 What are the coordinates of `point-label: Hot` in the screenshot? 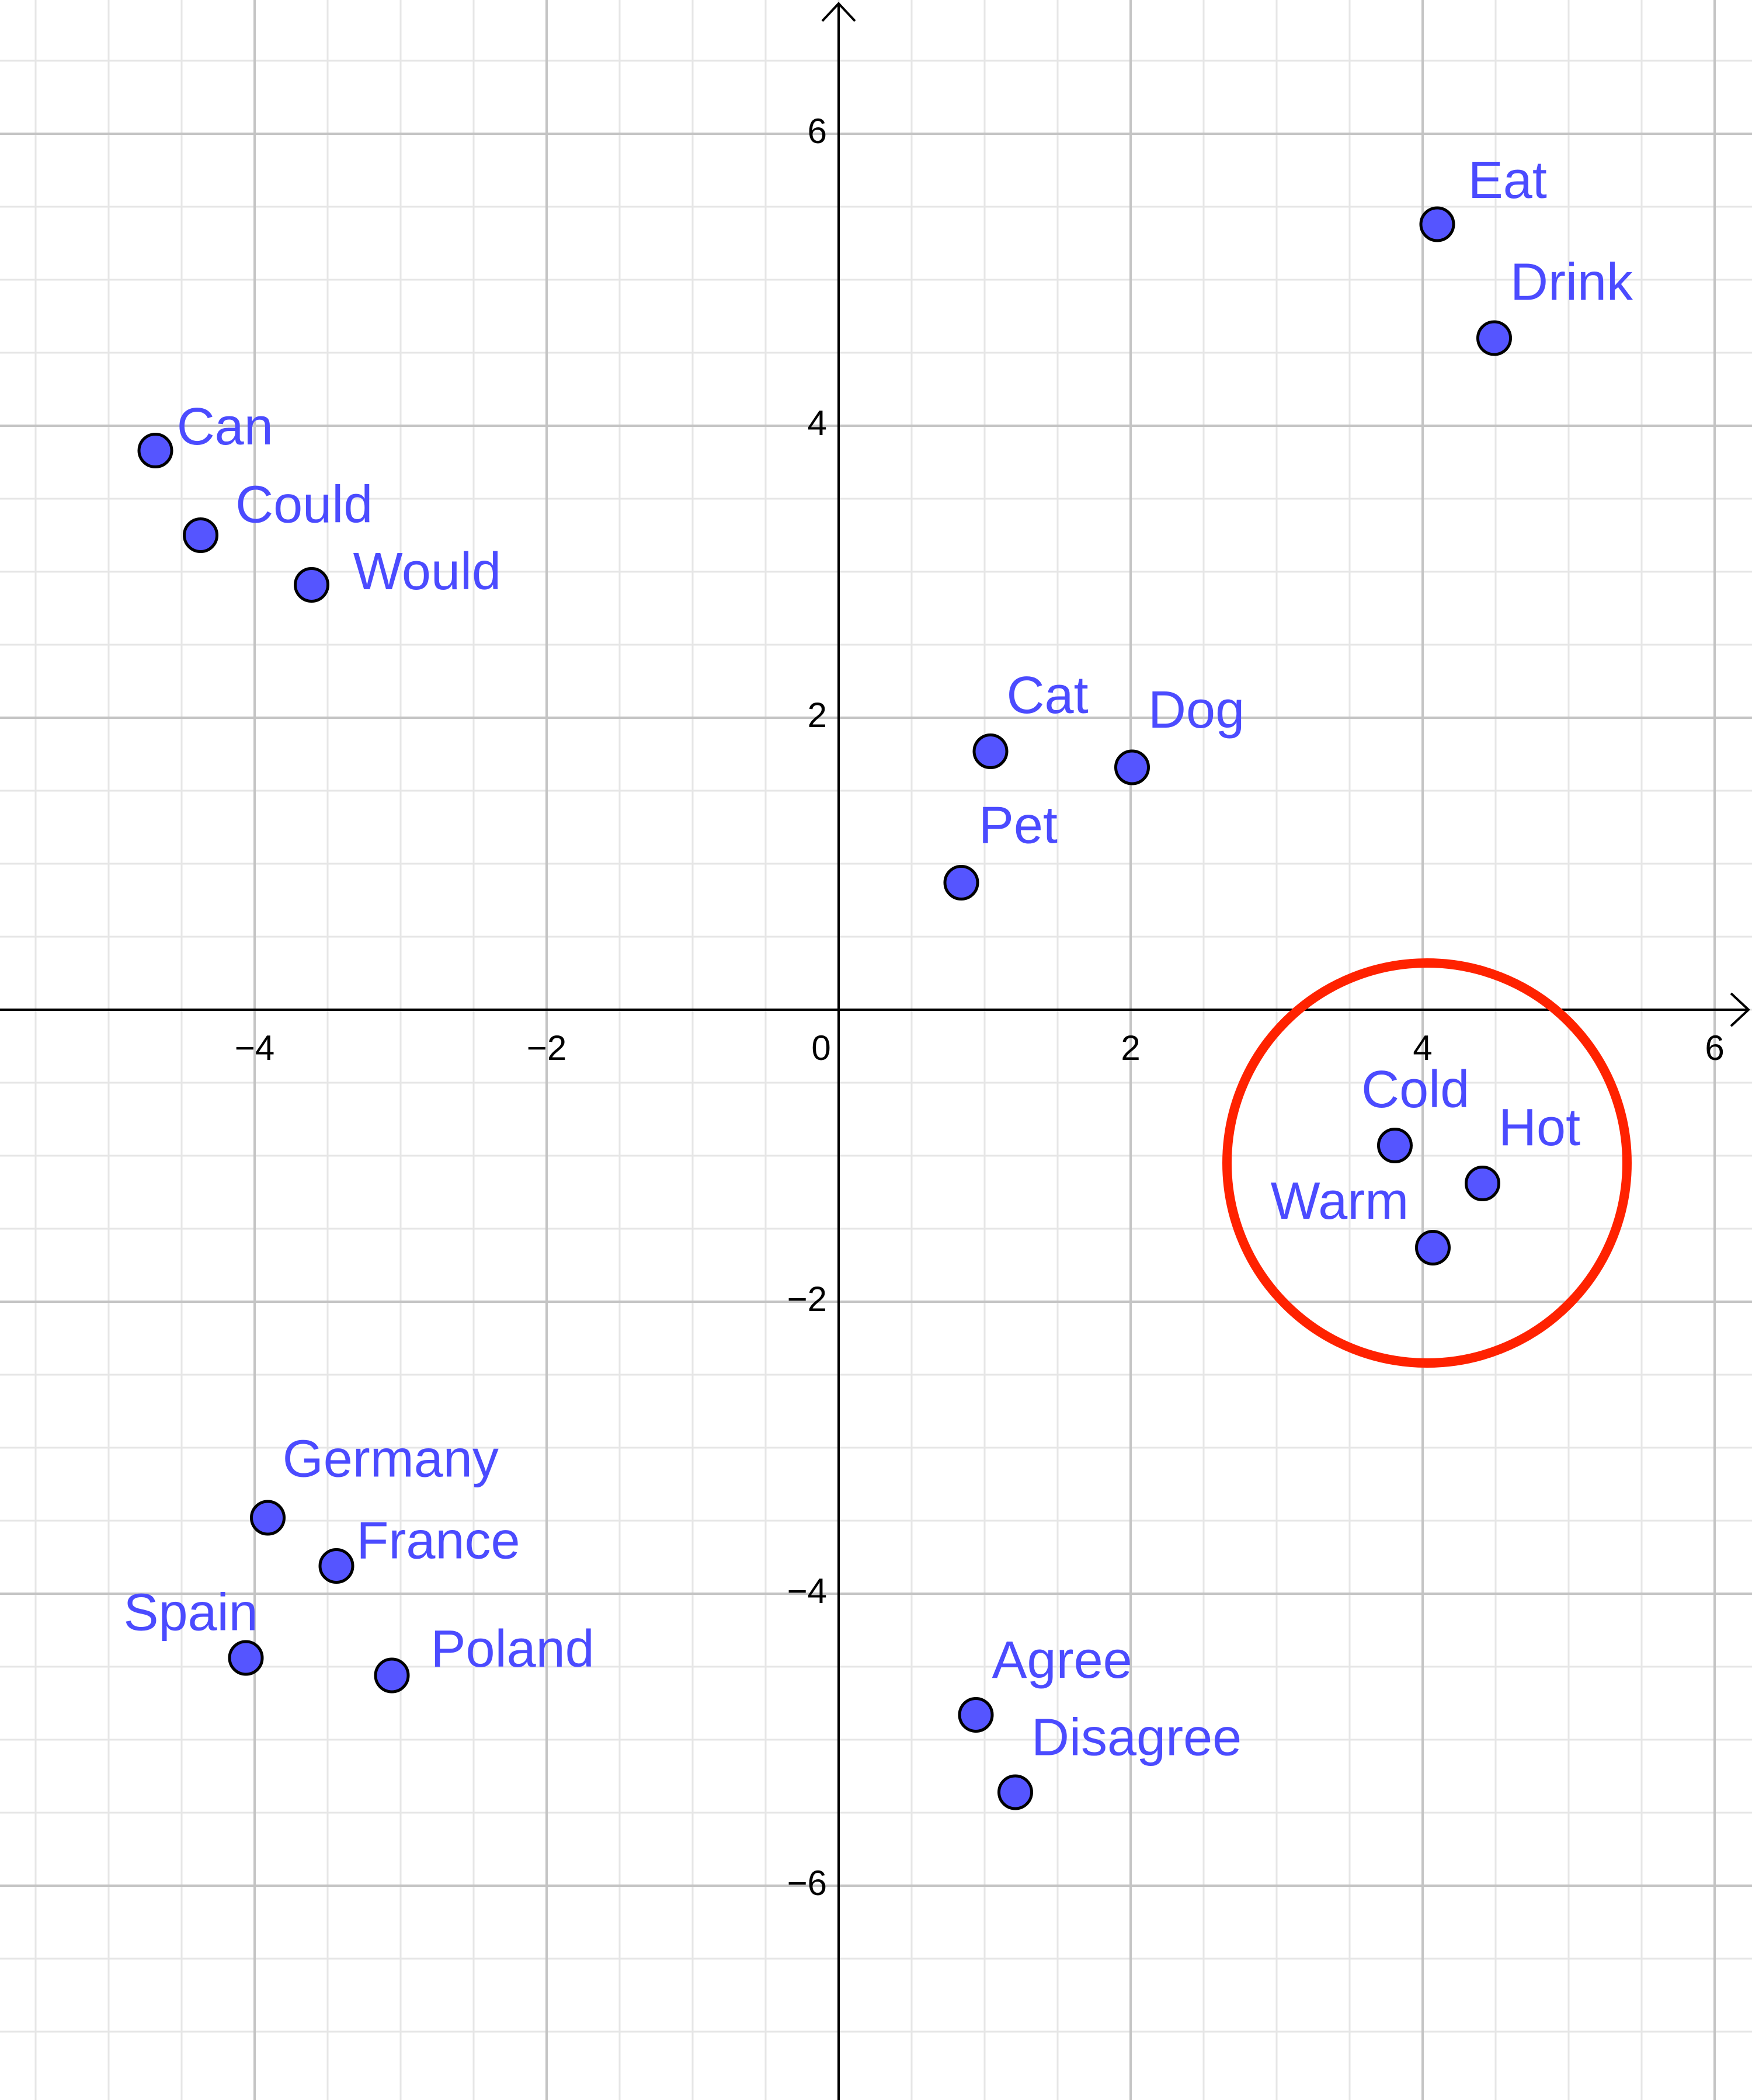 It's located at (1539, 1127).